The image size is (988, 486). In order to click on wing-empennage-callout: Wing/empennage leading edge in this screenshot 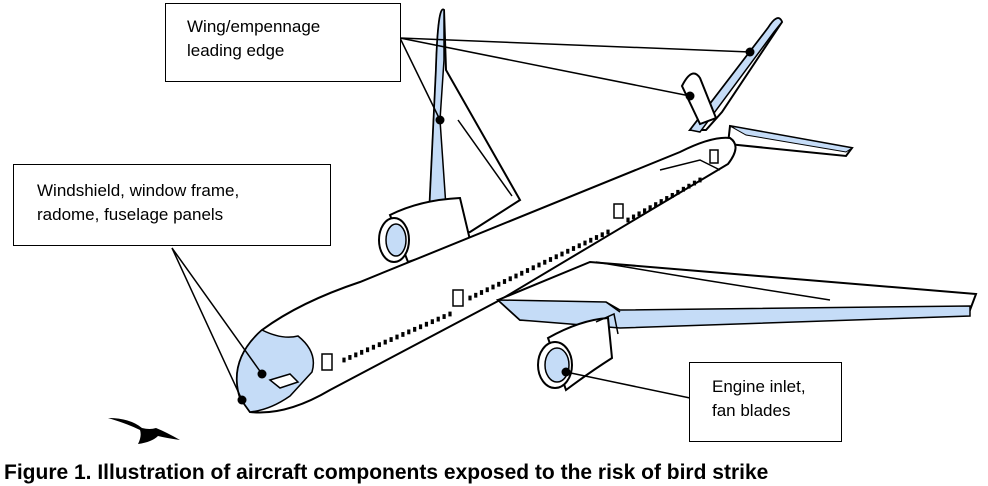, I will do `click(283, 42)`.